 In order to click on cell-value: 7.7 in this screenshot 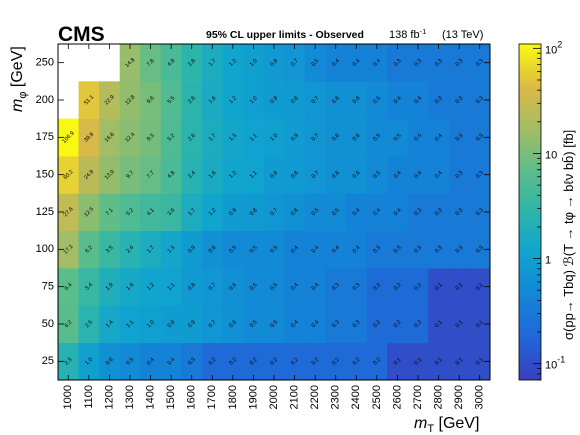, I will do `click(151, 175)`.